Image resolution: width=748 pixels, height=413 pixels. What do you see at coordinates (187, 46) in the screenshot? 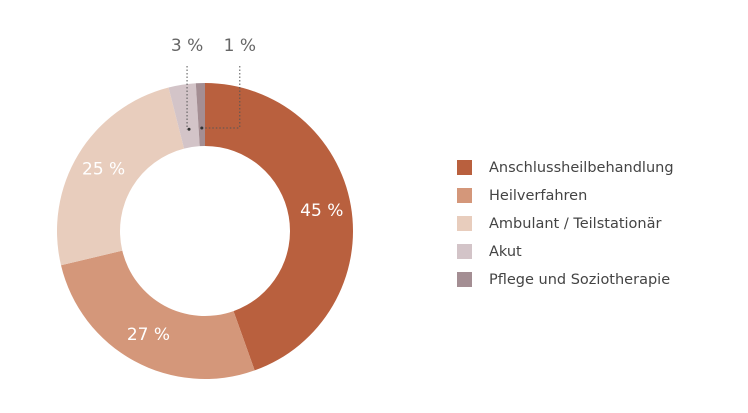
I see `slice-label: 3 %` at bounding box center [187, 46].